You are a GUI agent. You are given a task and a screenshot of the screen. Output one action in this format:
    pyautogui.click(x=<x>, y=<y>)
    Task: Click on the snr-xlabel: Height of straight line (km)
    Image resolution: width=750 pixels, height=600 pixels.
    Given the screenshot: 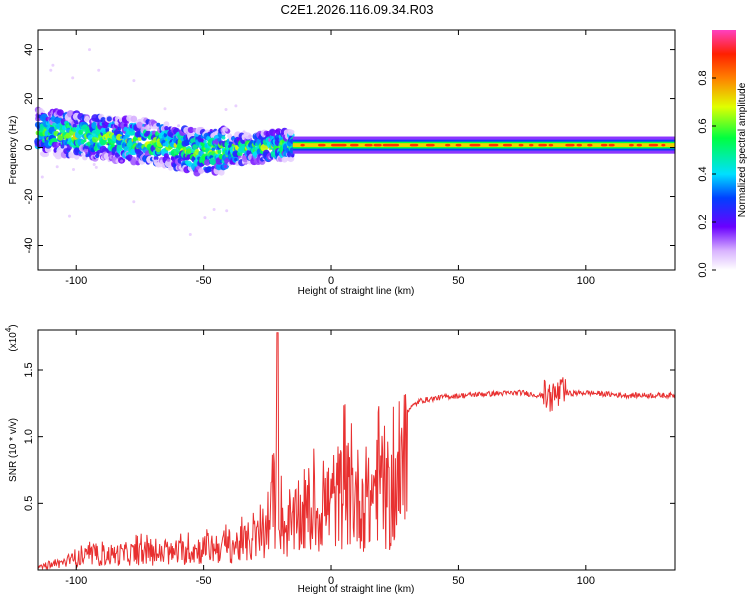 What is the action you would take?
    pyautogui.click(x=356, y=589)
    